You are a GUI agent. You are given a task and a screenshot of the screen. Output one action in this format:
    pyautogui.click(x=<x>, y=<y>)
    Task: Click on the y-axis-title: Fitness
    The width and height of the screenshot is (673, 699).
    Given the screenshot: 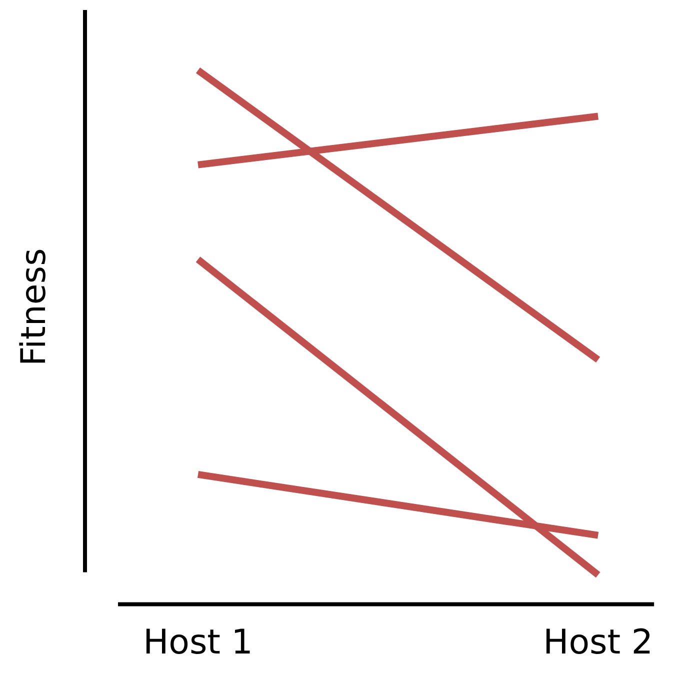 What is the action you would take?
    pyautogui.click(x=34, y=307)
    